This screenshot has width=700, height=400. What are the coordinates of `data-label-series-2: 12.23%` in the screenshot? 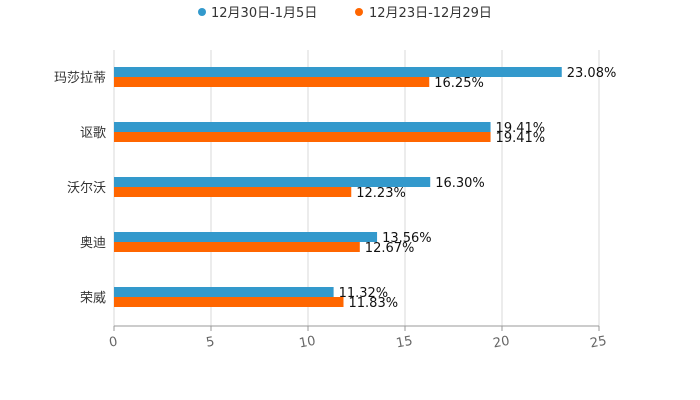 It's located at (381, 193).